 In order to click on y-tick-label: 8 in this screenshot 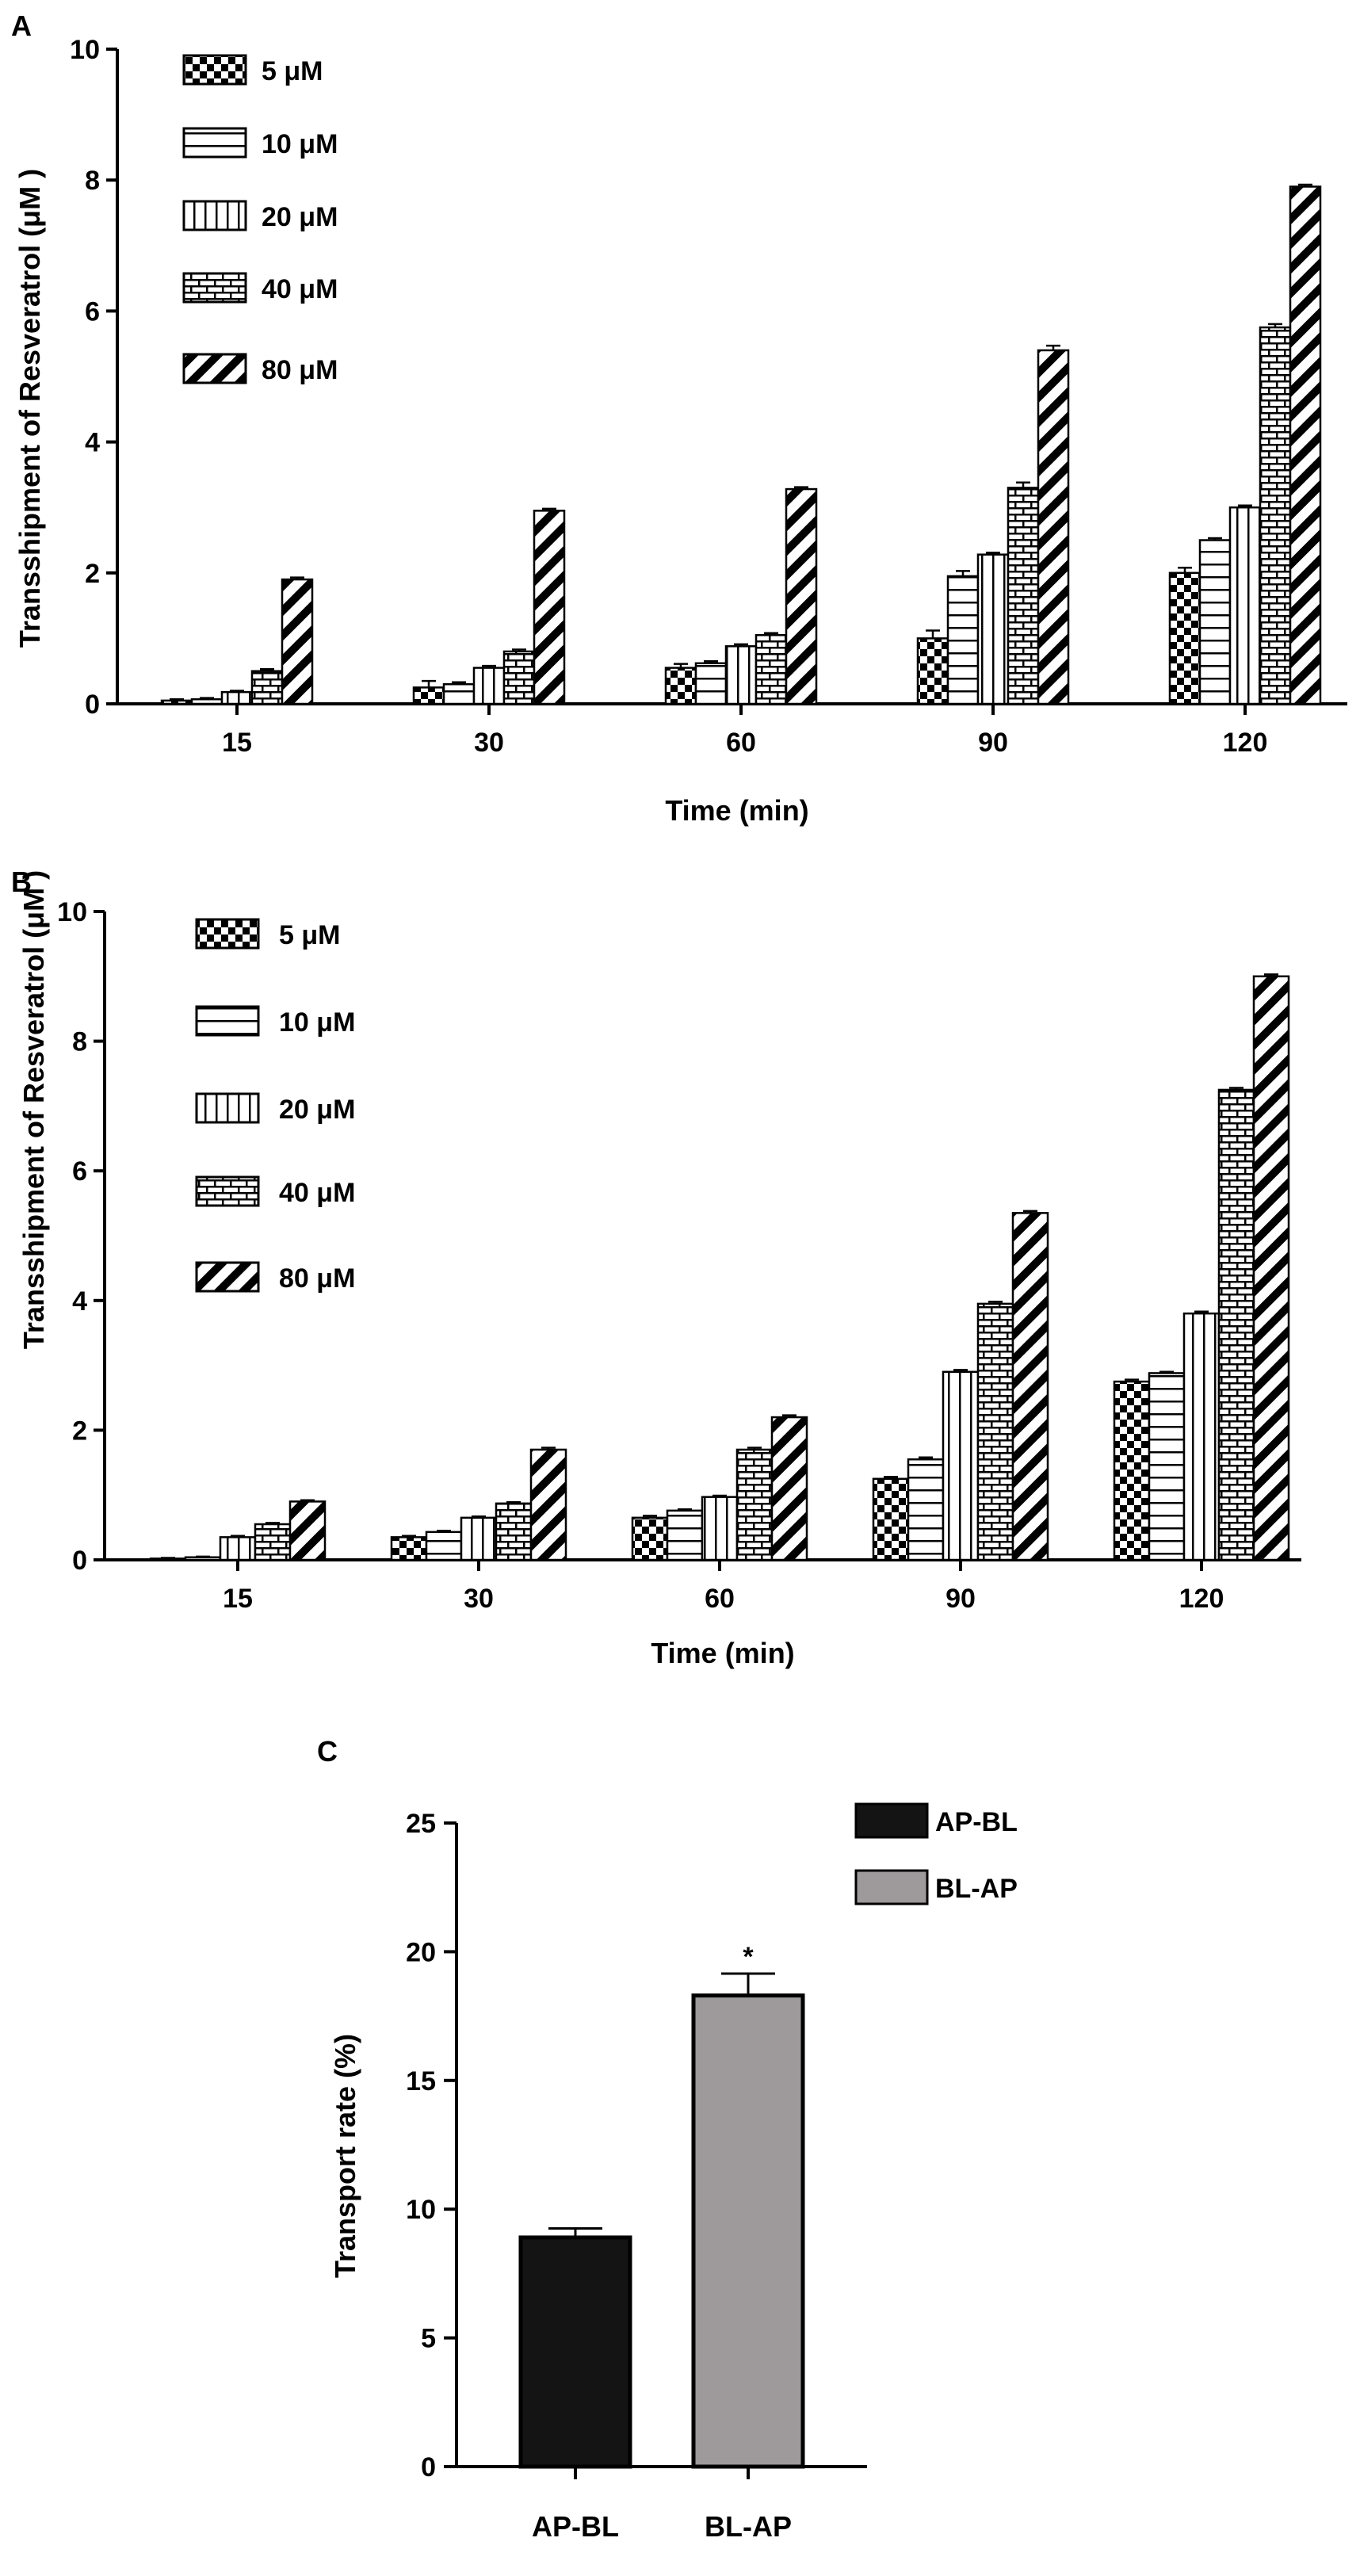, I will do `click(79, 1042)`.